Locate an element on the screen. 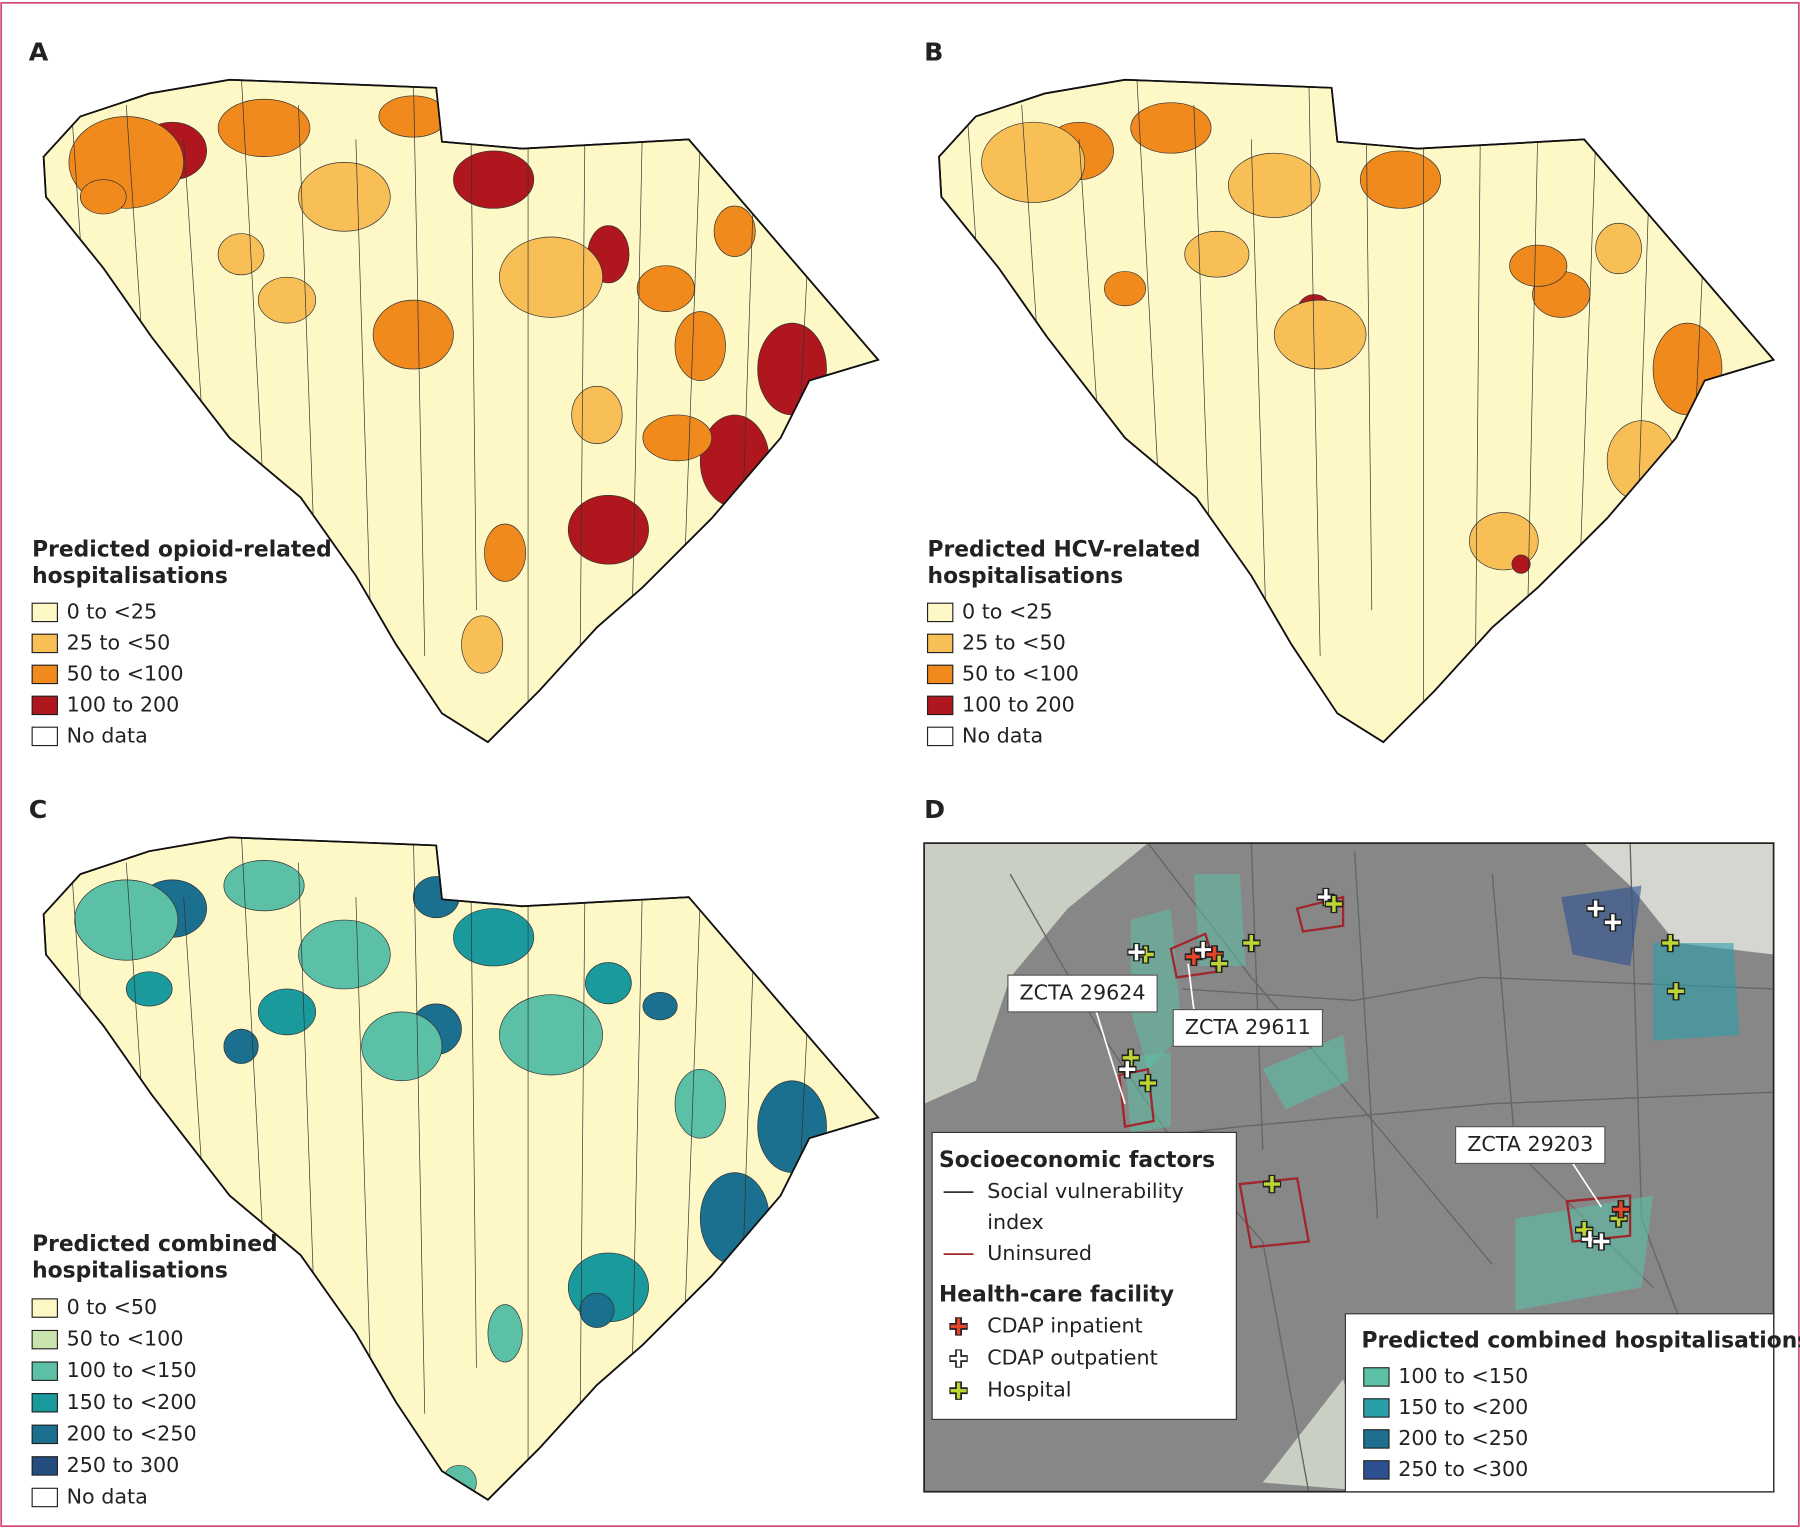  legend-title: Predicted combined hospitalisations is located at coordinates (1580, 1340).